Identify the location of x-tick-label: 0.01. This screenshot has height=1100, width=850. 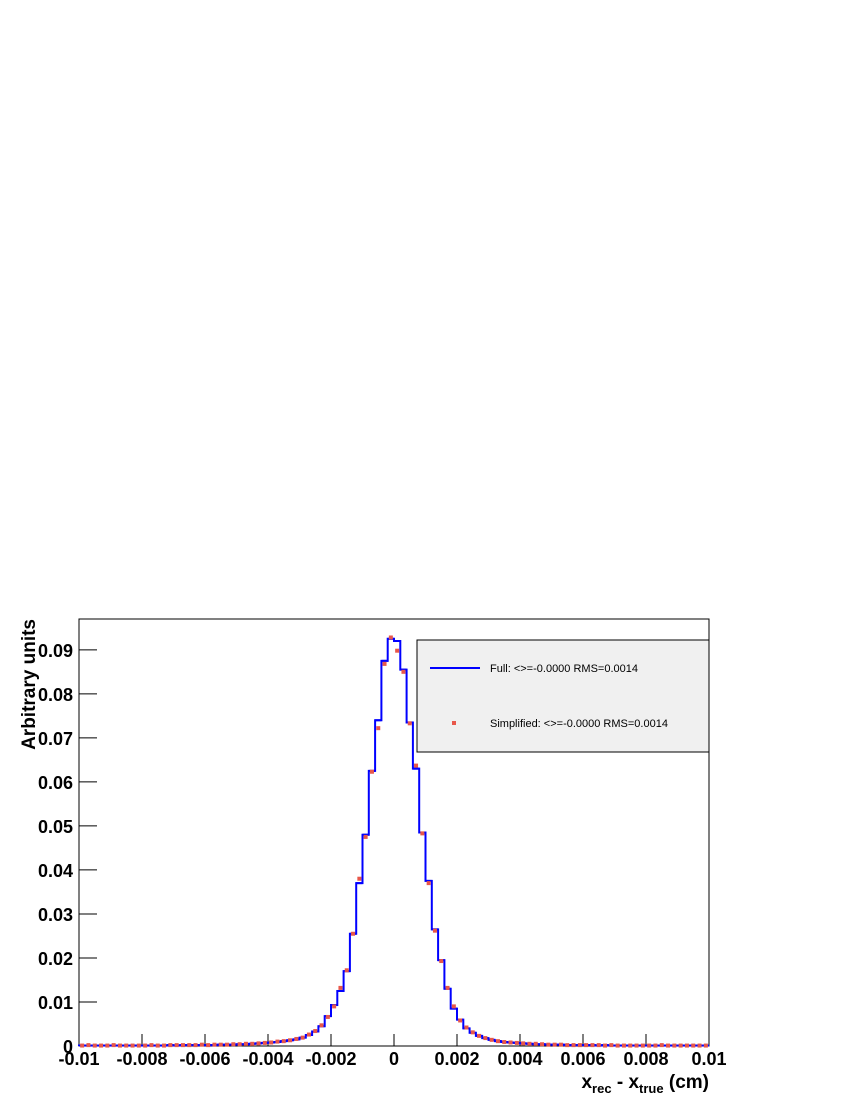
(708, 1059).